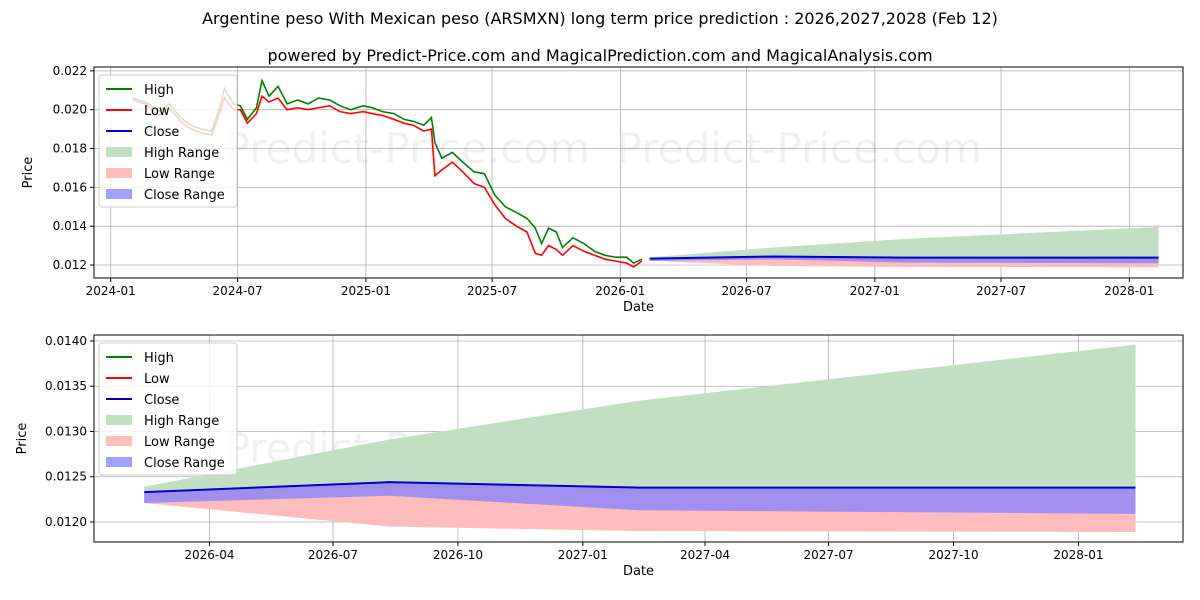 Image resolution: width=1200 pixels, height=600 pixels. Describe the element at coordinates (366, 291) in the screenshot. I see `x-tick-label: 2025-01` at that location.